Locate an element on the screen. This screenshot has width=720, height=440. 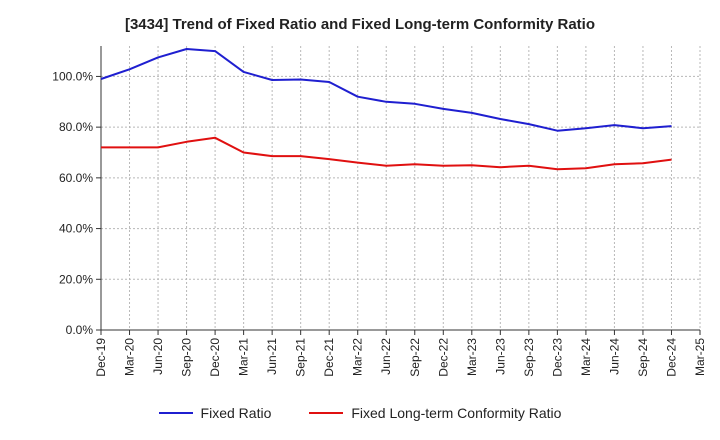
x-tick-label: Dec-22 is located at coordinates (443, 357).